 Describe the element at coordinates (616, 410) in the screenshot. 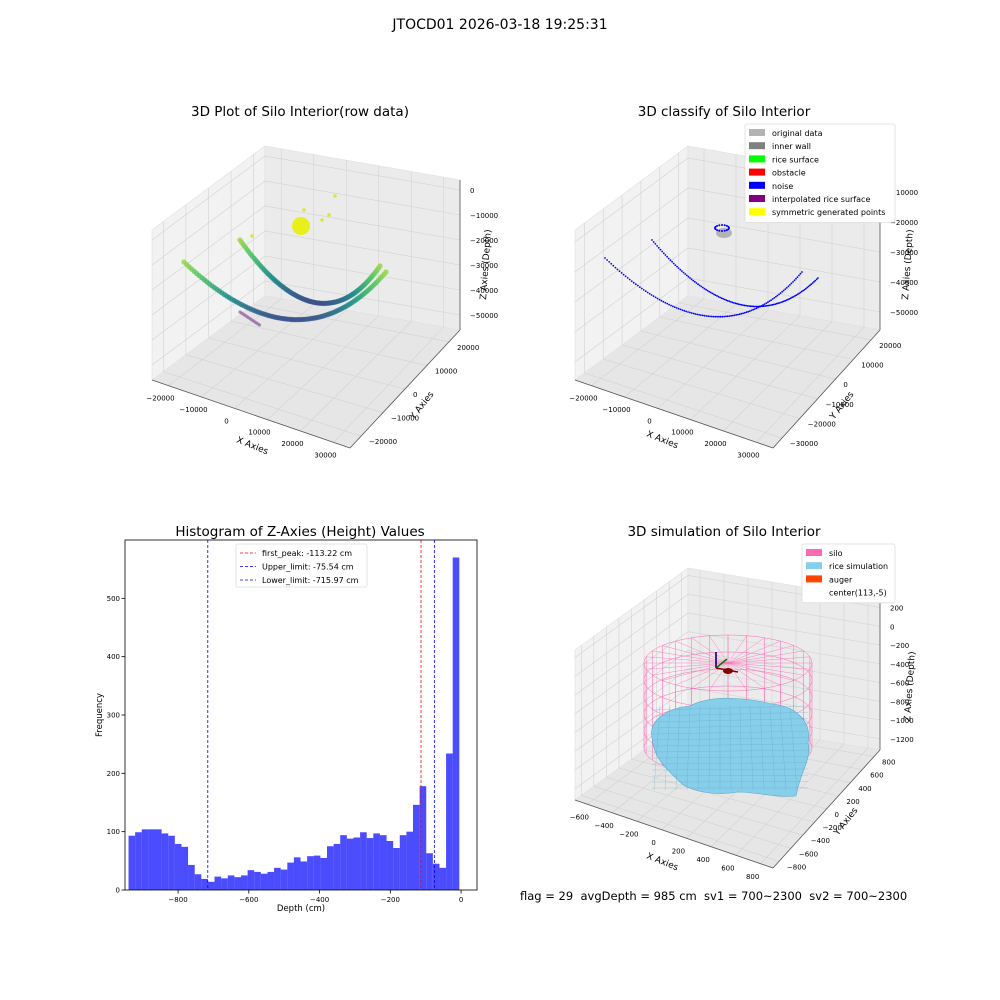

I see `x-tick-label: −10000` at that location.